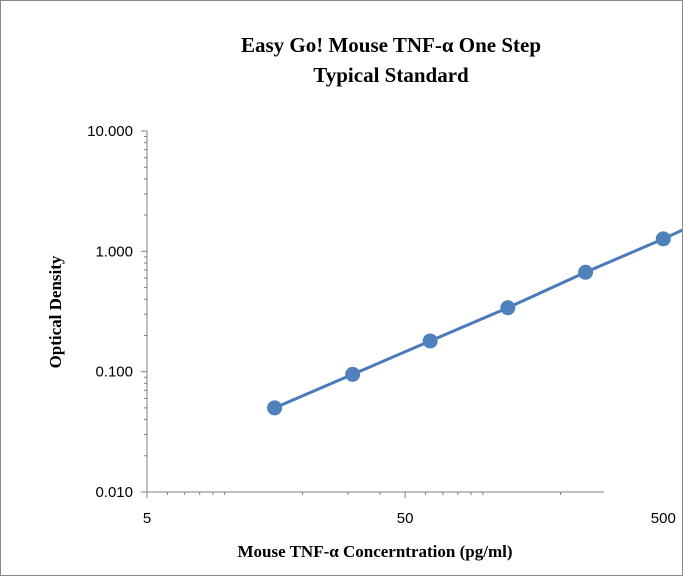 The width and height of the screenshot is (683, 576). What do you see at coordinates (147, 518) in the screenshot?
I see `x-tick-label: 5` at bounding box center [147, 518].